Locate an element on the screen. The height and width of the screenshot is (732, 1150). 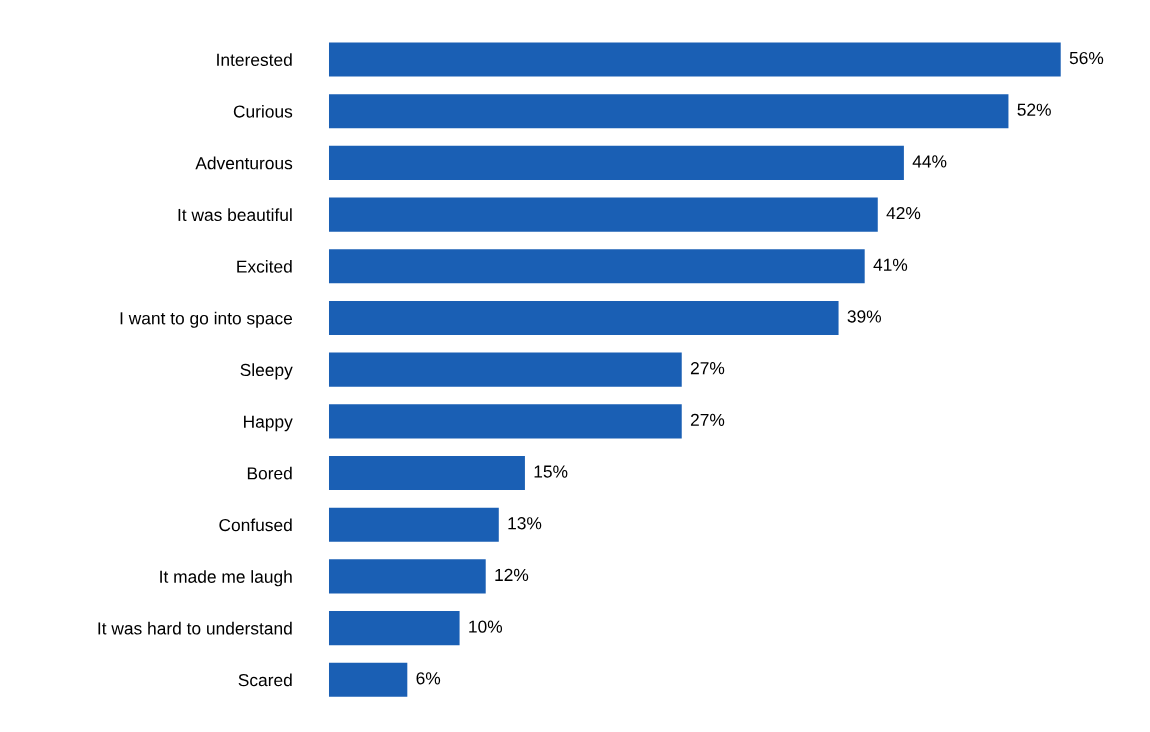
y-tick-label: Interested is located at coordinates (254, 59).